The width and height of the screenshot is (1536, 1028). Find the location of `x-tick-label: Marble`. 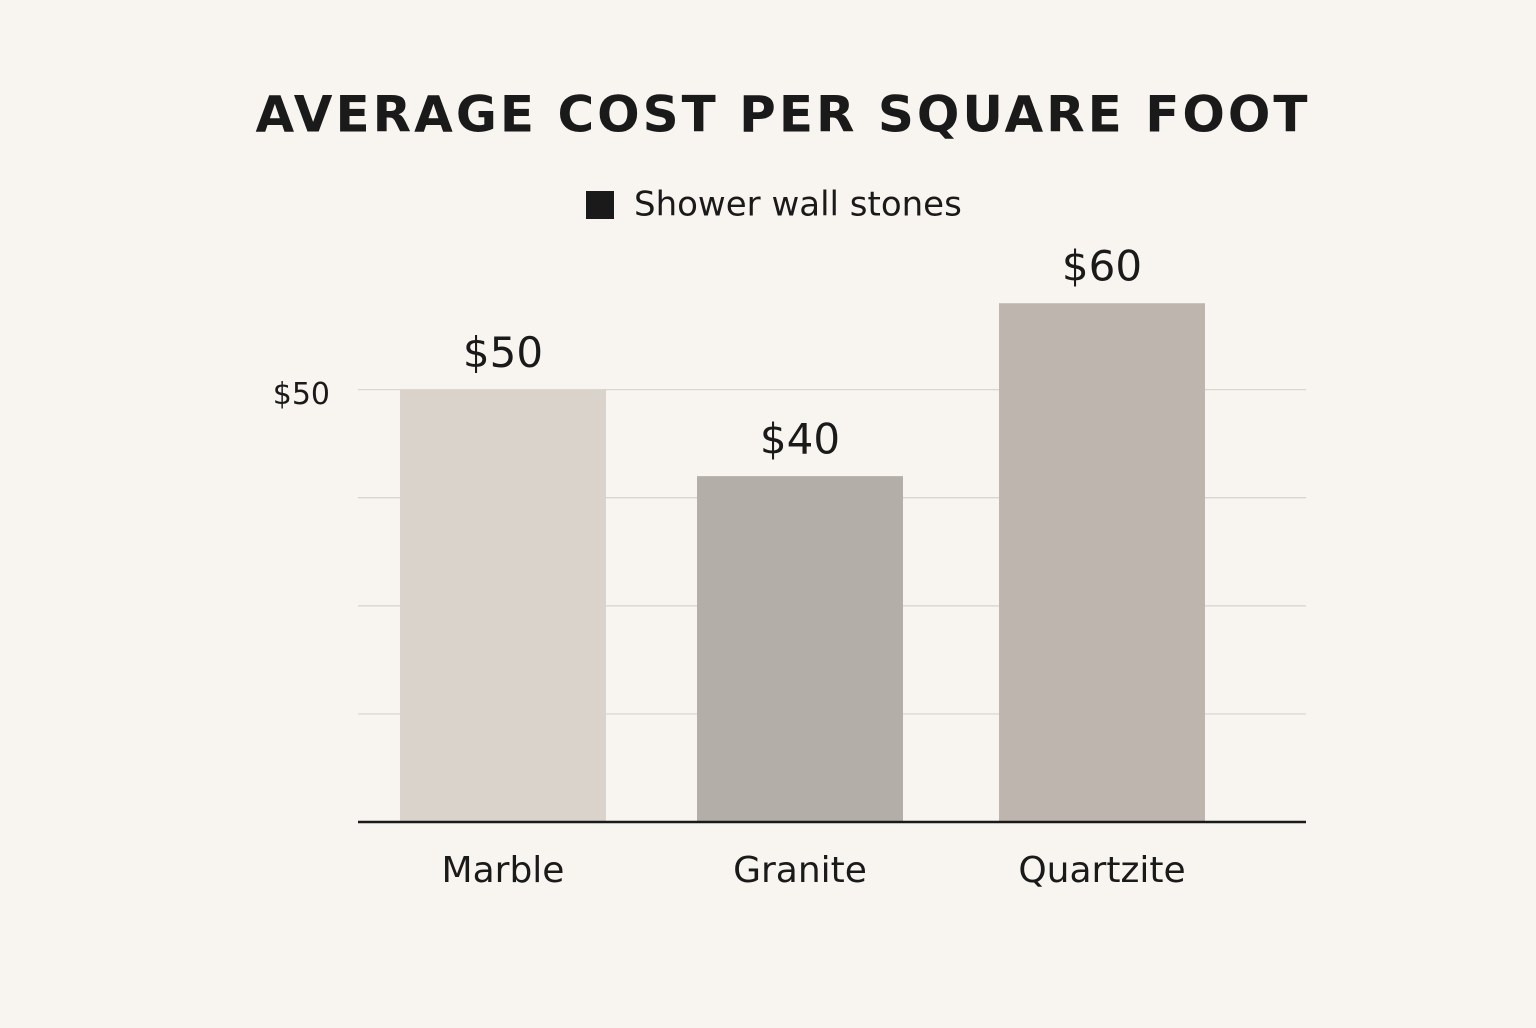

x-tick-label: Marble is located at coordinates (503, 870).